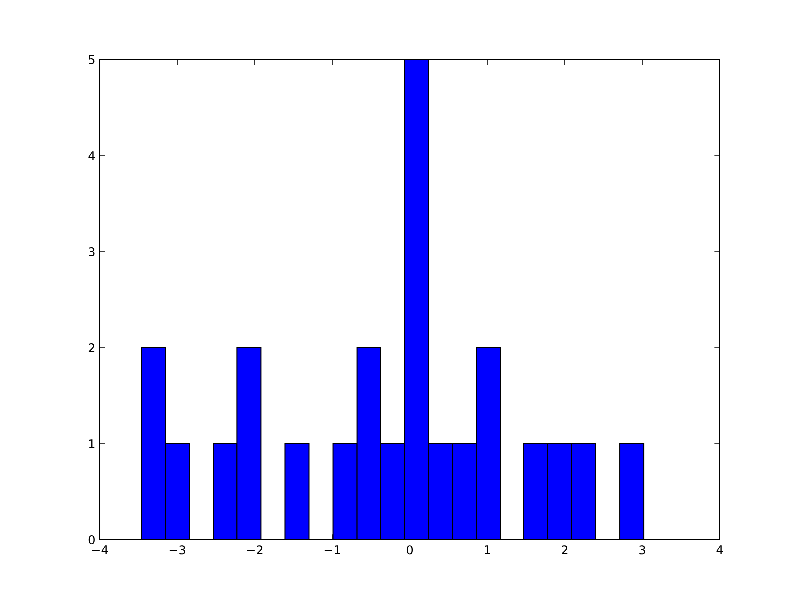 This screenshot has width=800, height=600. I want to click on x-tick-label: 3, so click(643, 550).